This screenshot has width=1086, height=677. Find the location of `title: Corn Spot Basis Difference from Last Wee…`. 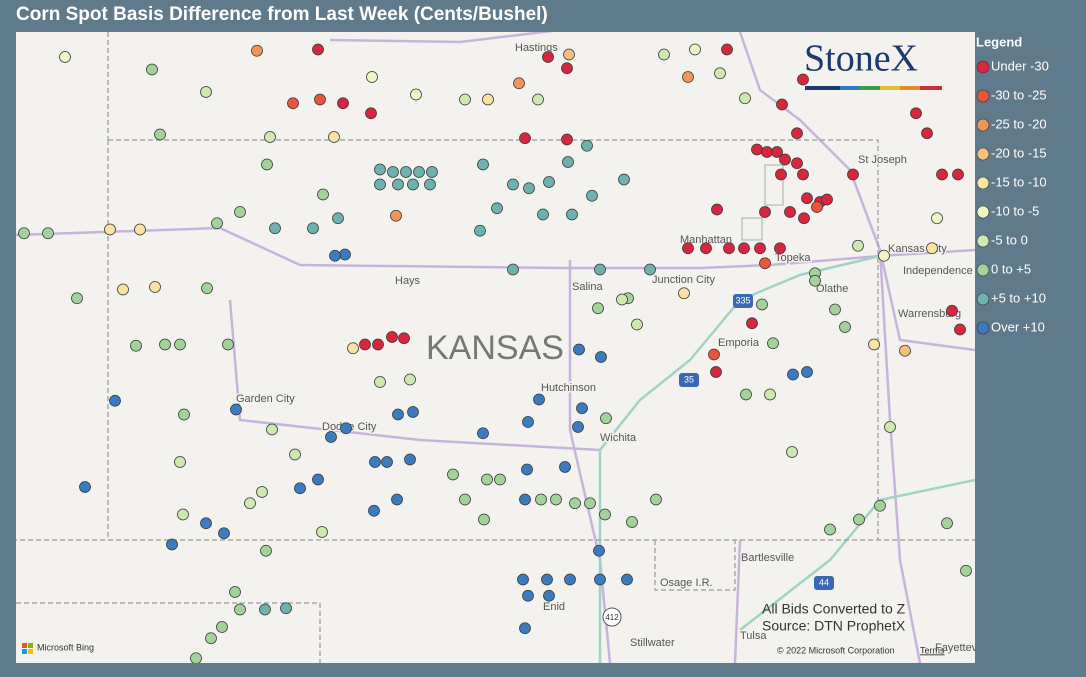

title: Corn Spot Basis Difference from Last Wee… is located at coordinates (282, 14).